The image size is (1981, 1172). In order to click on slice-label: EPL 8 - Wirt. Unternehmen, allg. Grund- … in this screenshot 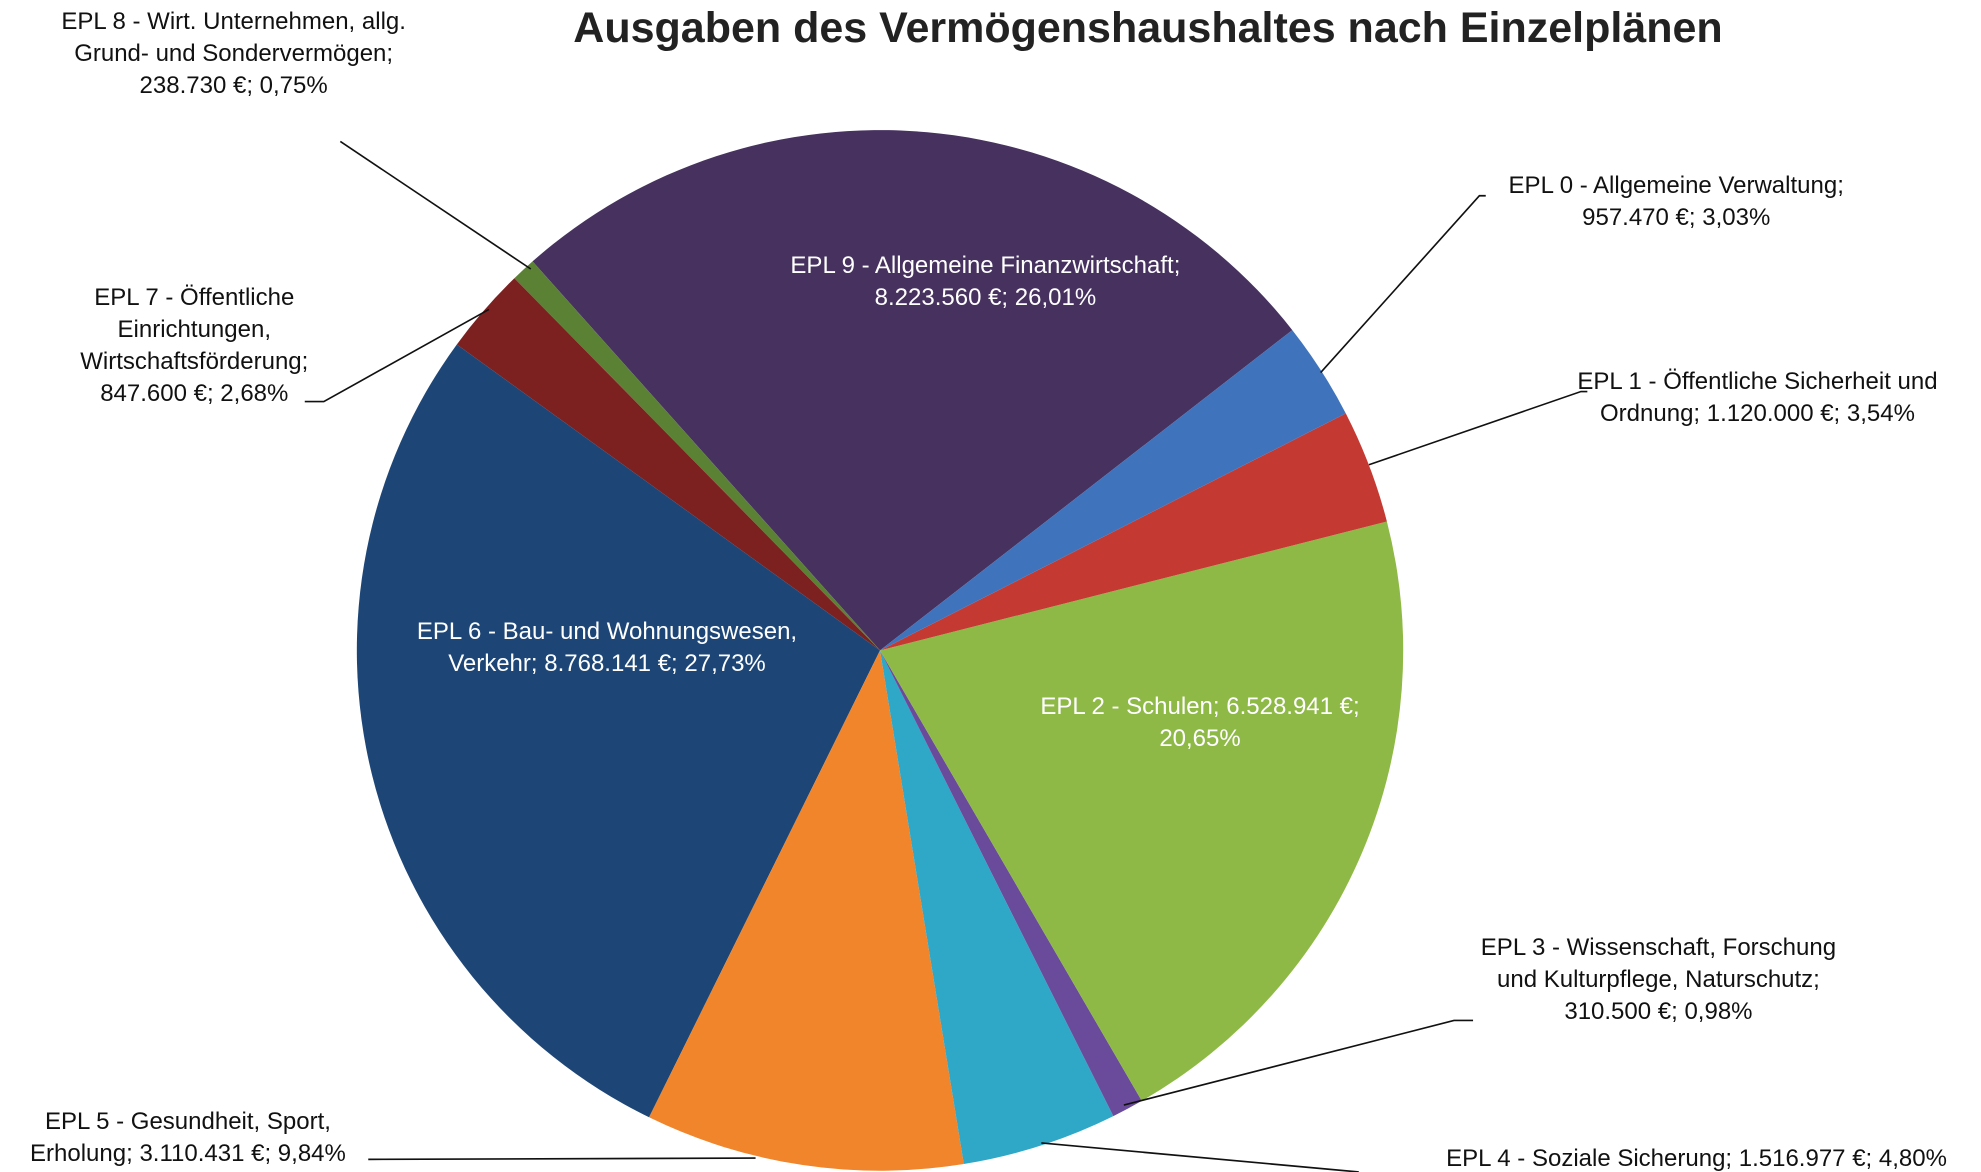, I will do `click(234, 54)`.